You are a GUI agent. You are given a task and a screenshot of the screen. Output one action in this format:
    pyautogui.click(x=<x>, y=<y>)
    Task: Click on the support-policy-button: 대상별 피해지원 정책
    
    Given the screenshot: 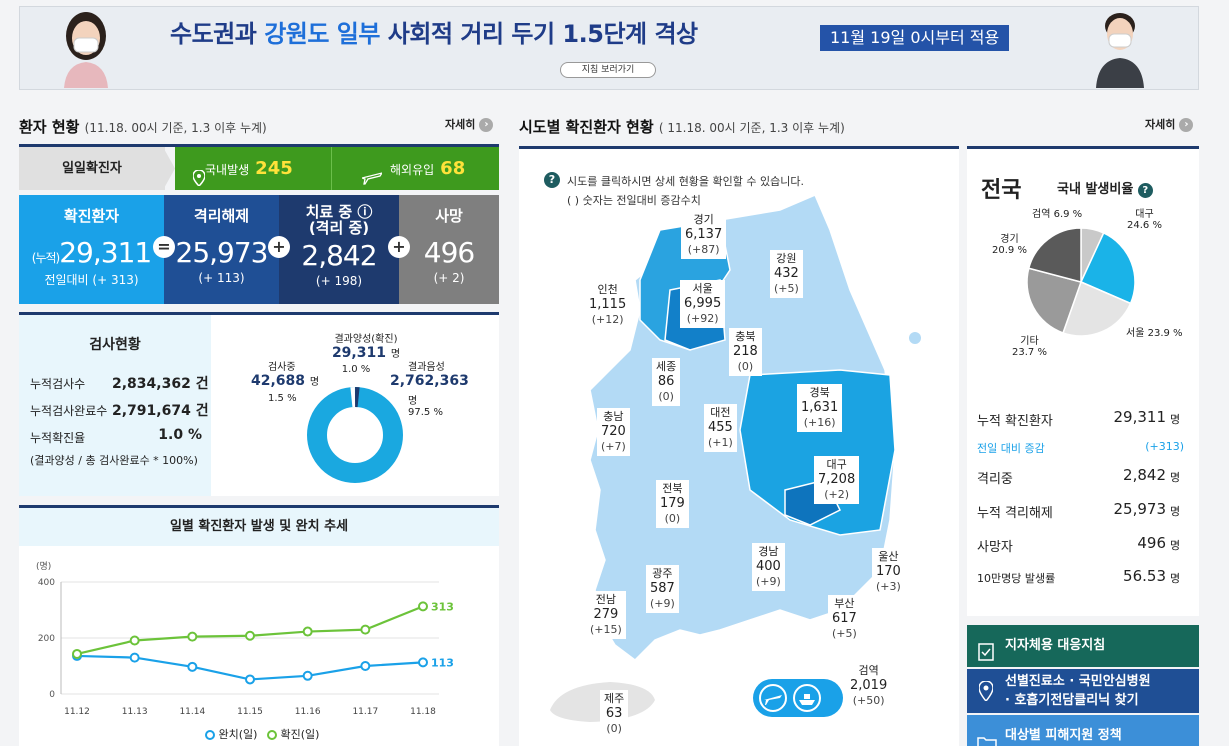 What is the action you would take?
    pyautogui.click(x=1083, y=730)
    